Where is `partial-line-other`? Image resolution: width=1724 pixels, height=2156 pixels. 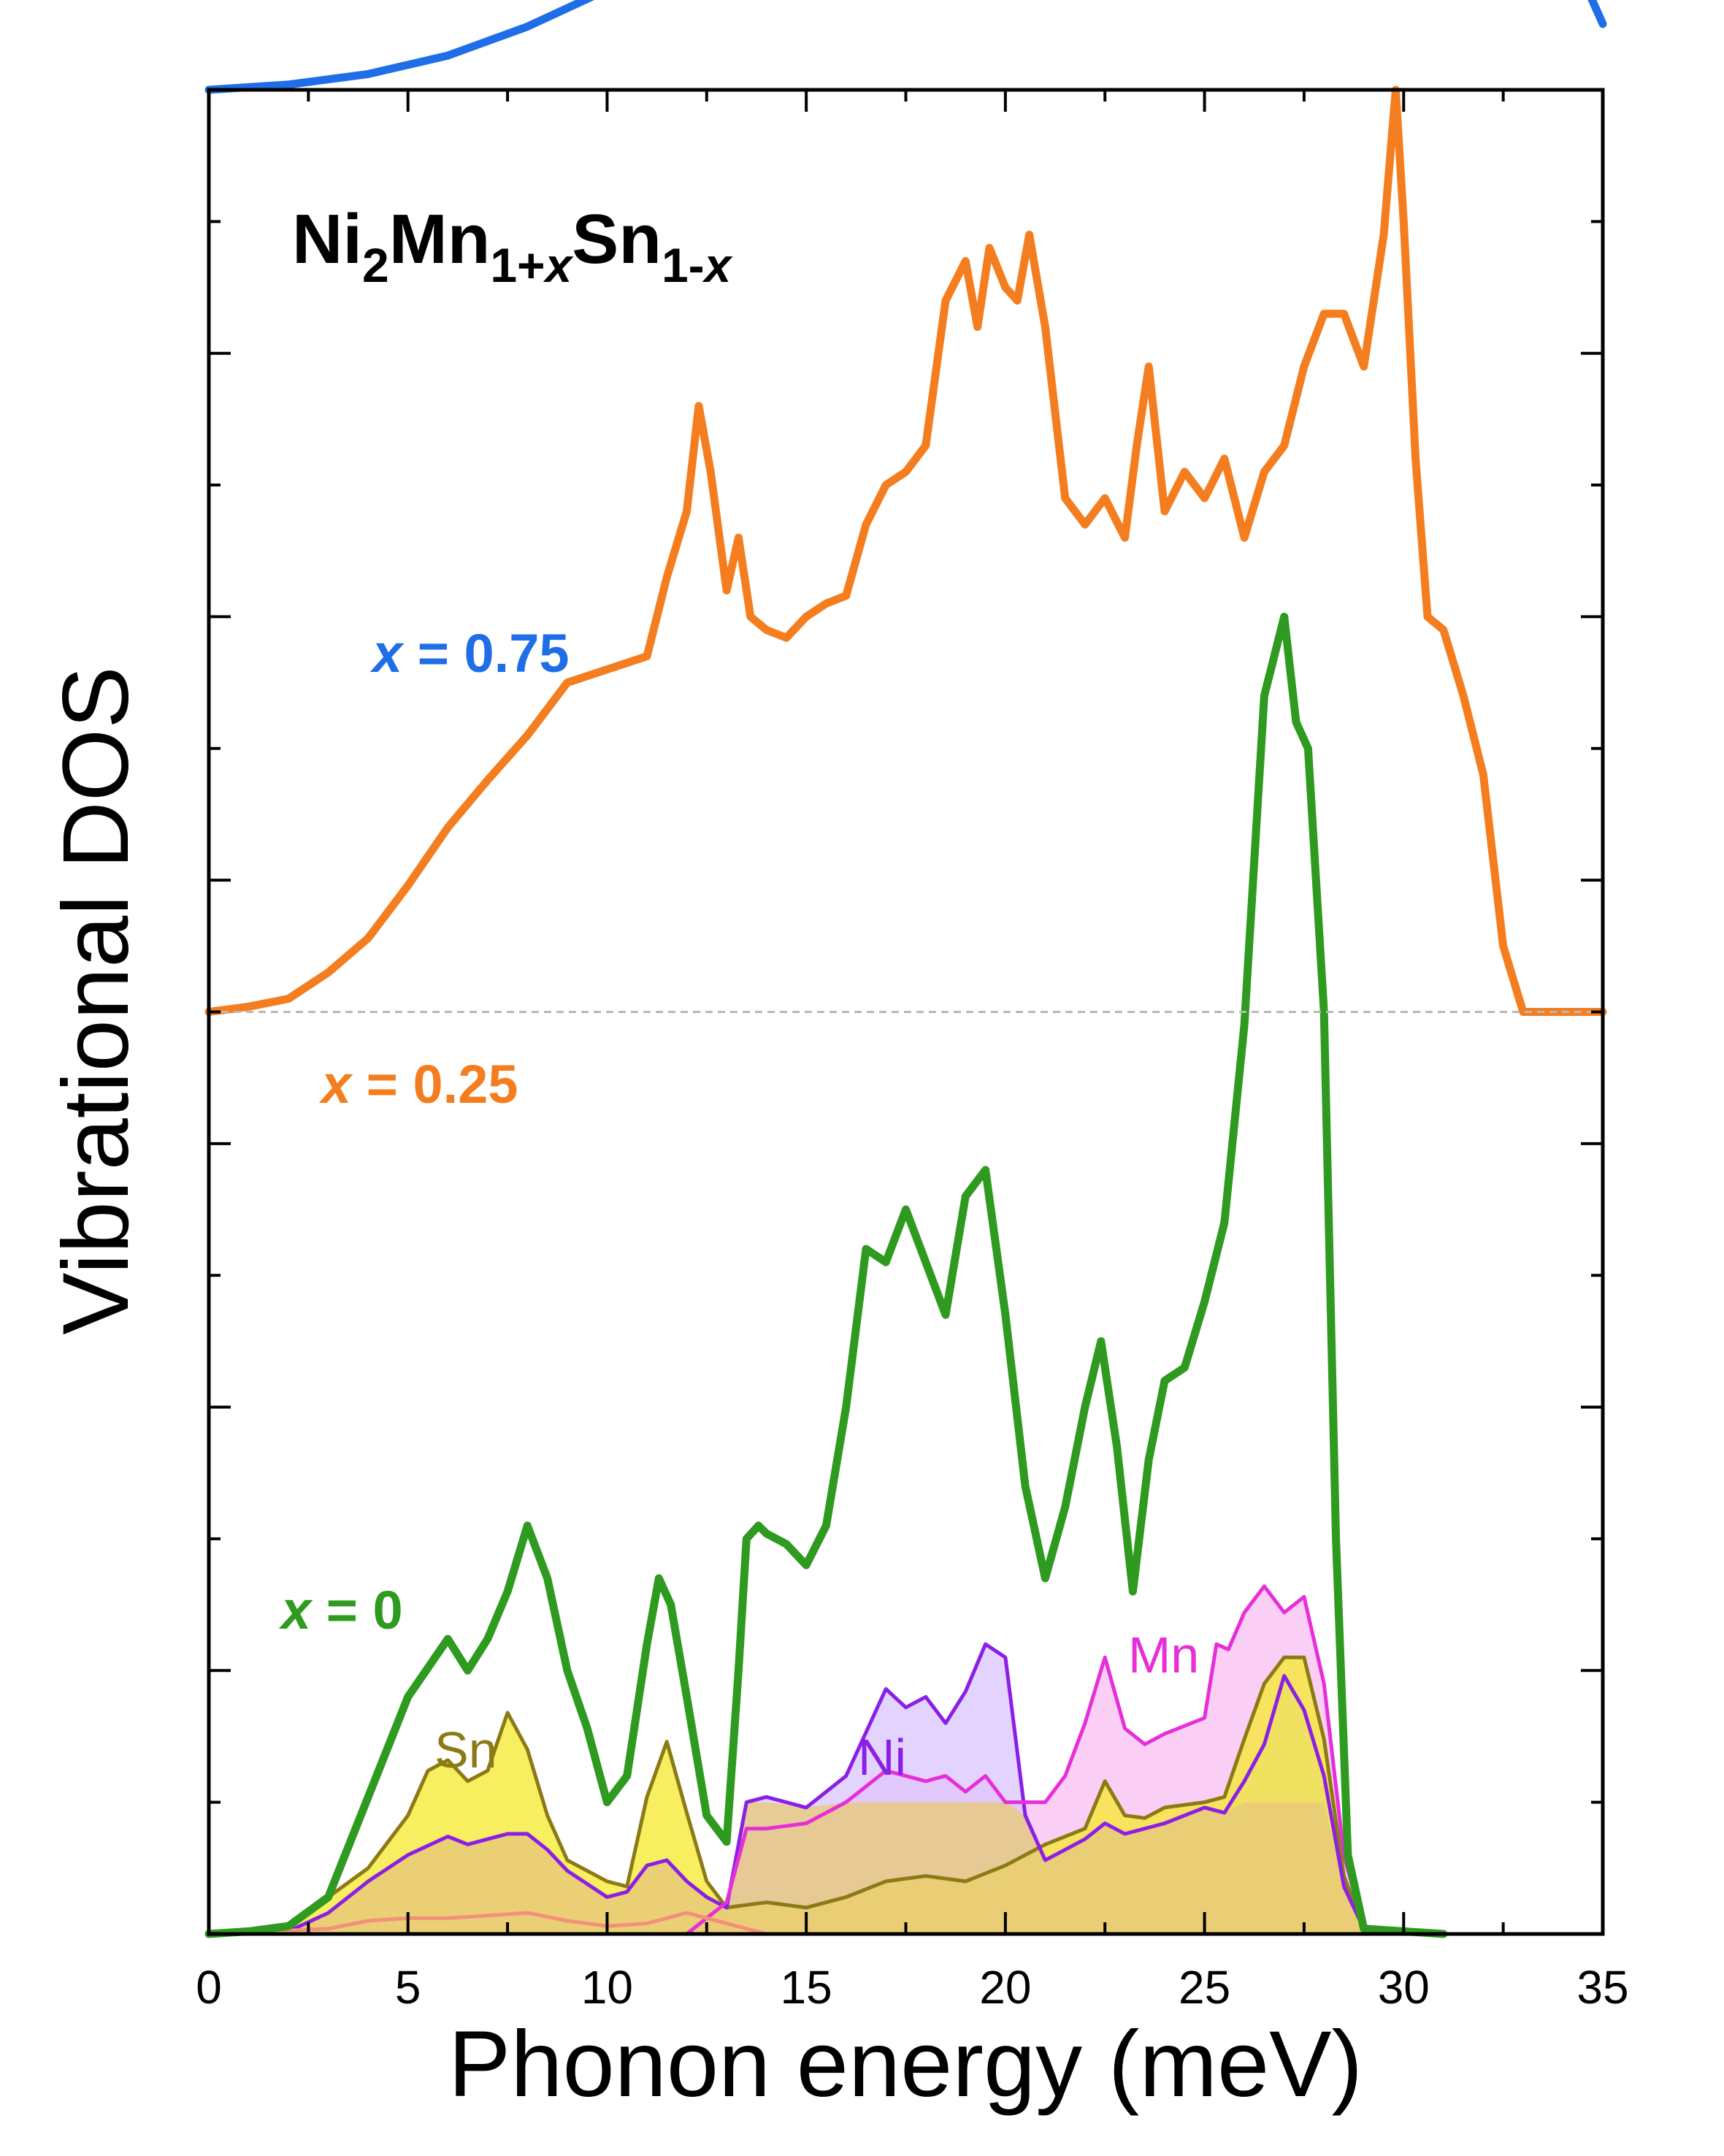 partial-line-other is located at coordinates (487, 1924).